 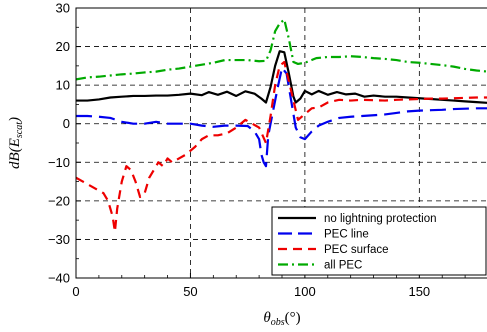 I want to click on y-tick-label: 30, so click(x=63, y=8).